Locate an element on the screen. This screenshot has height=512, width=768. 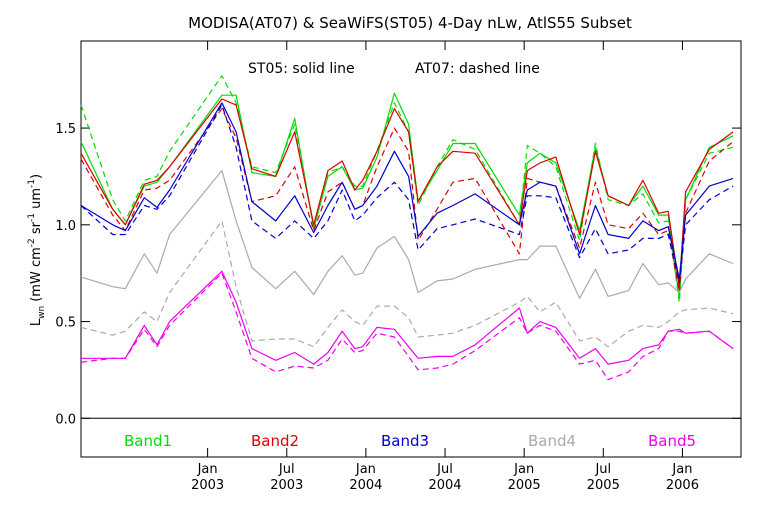
y-label-exp2: -1 is located at coordinates (32, 217).